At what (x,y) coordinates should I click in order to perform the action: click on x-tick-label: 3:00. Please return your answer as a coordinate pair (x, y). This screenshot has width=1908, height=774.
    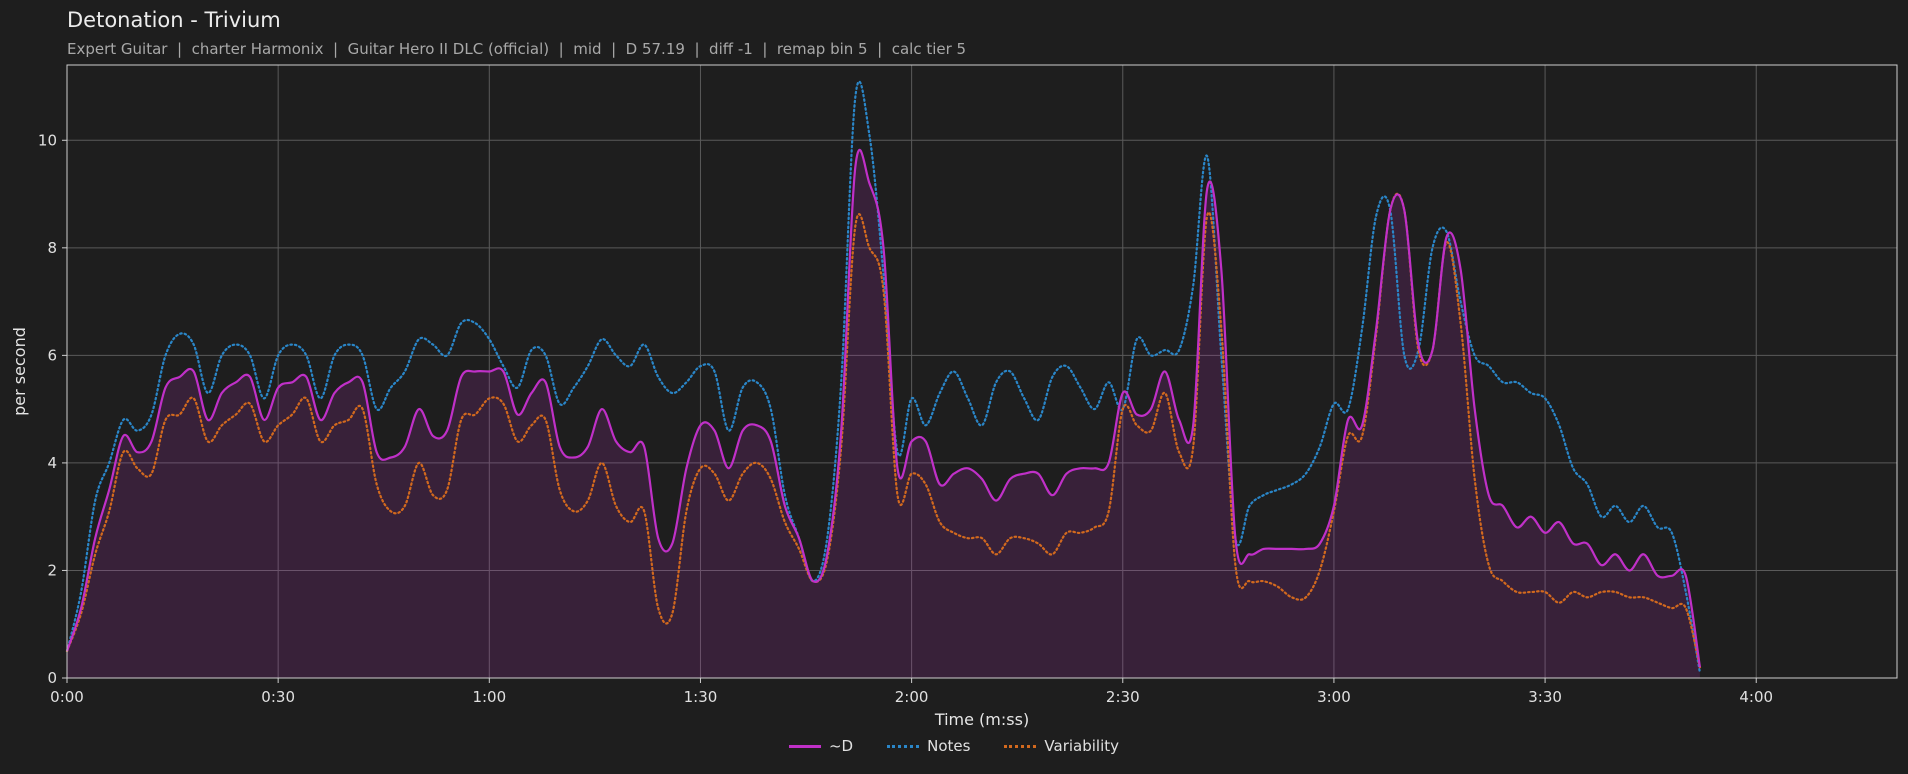
    Looking at the image, I should click on (1334, 697).